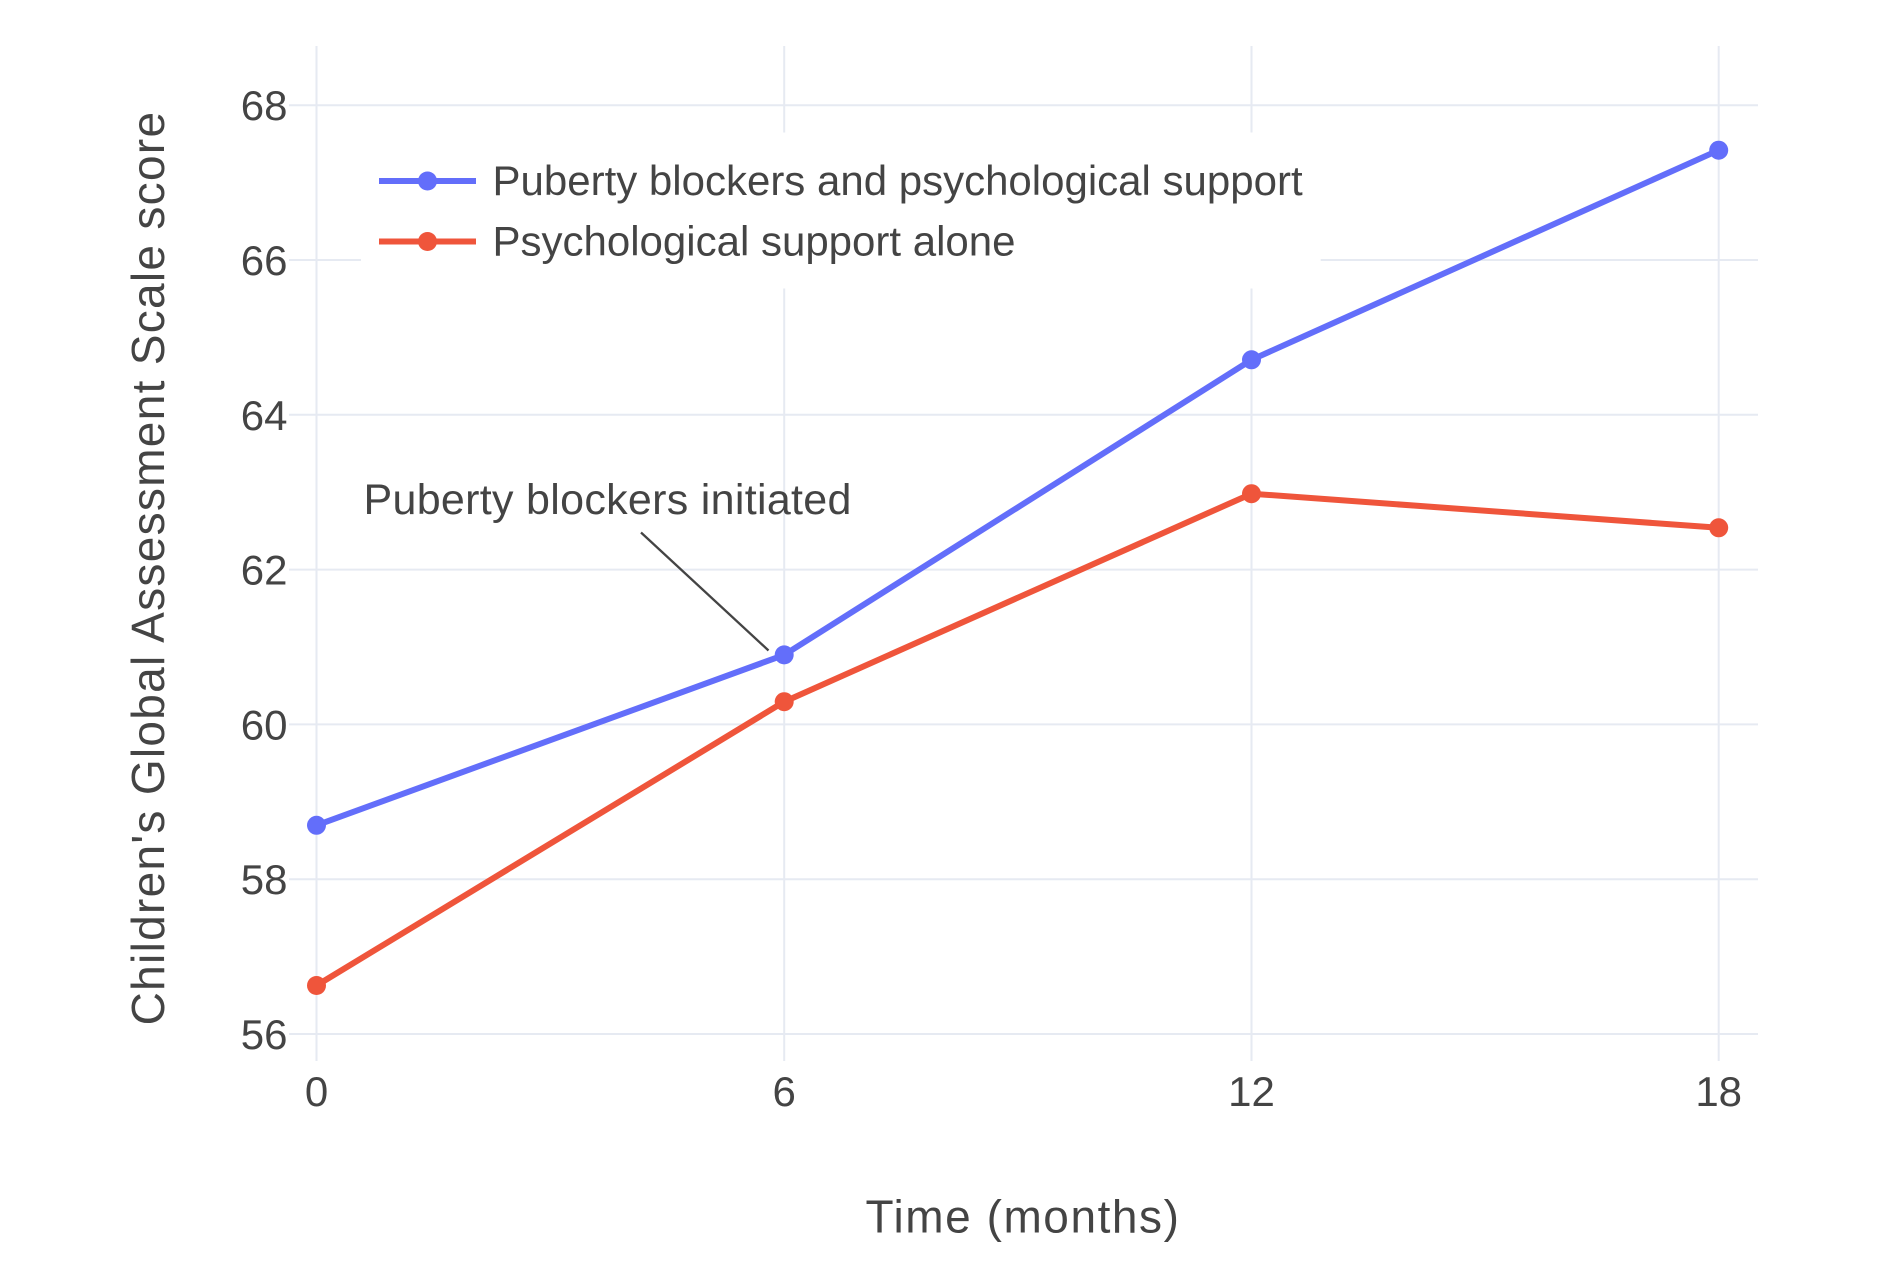  What do you see at coordinates (264, 724) in the screenshot?
I see `svg-text: 60` at bounding box center [264, 724].